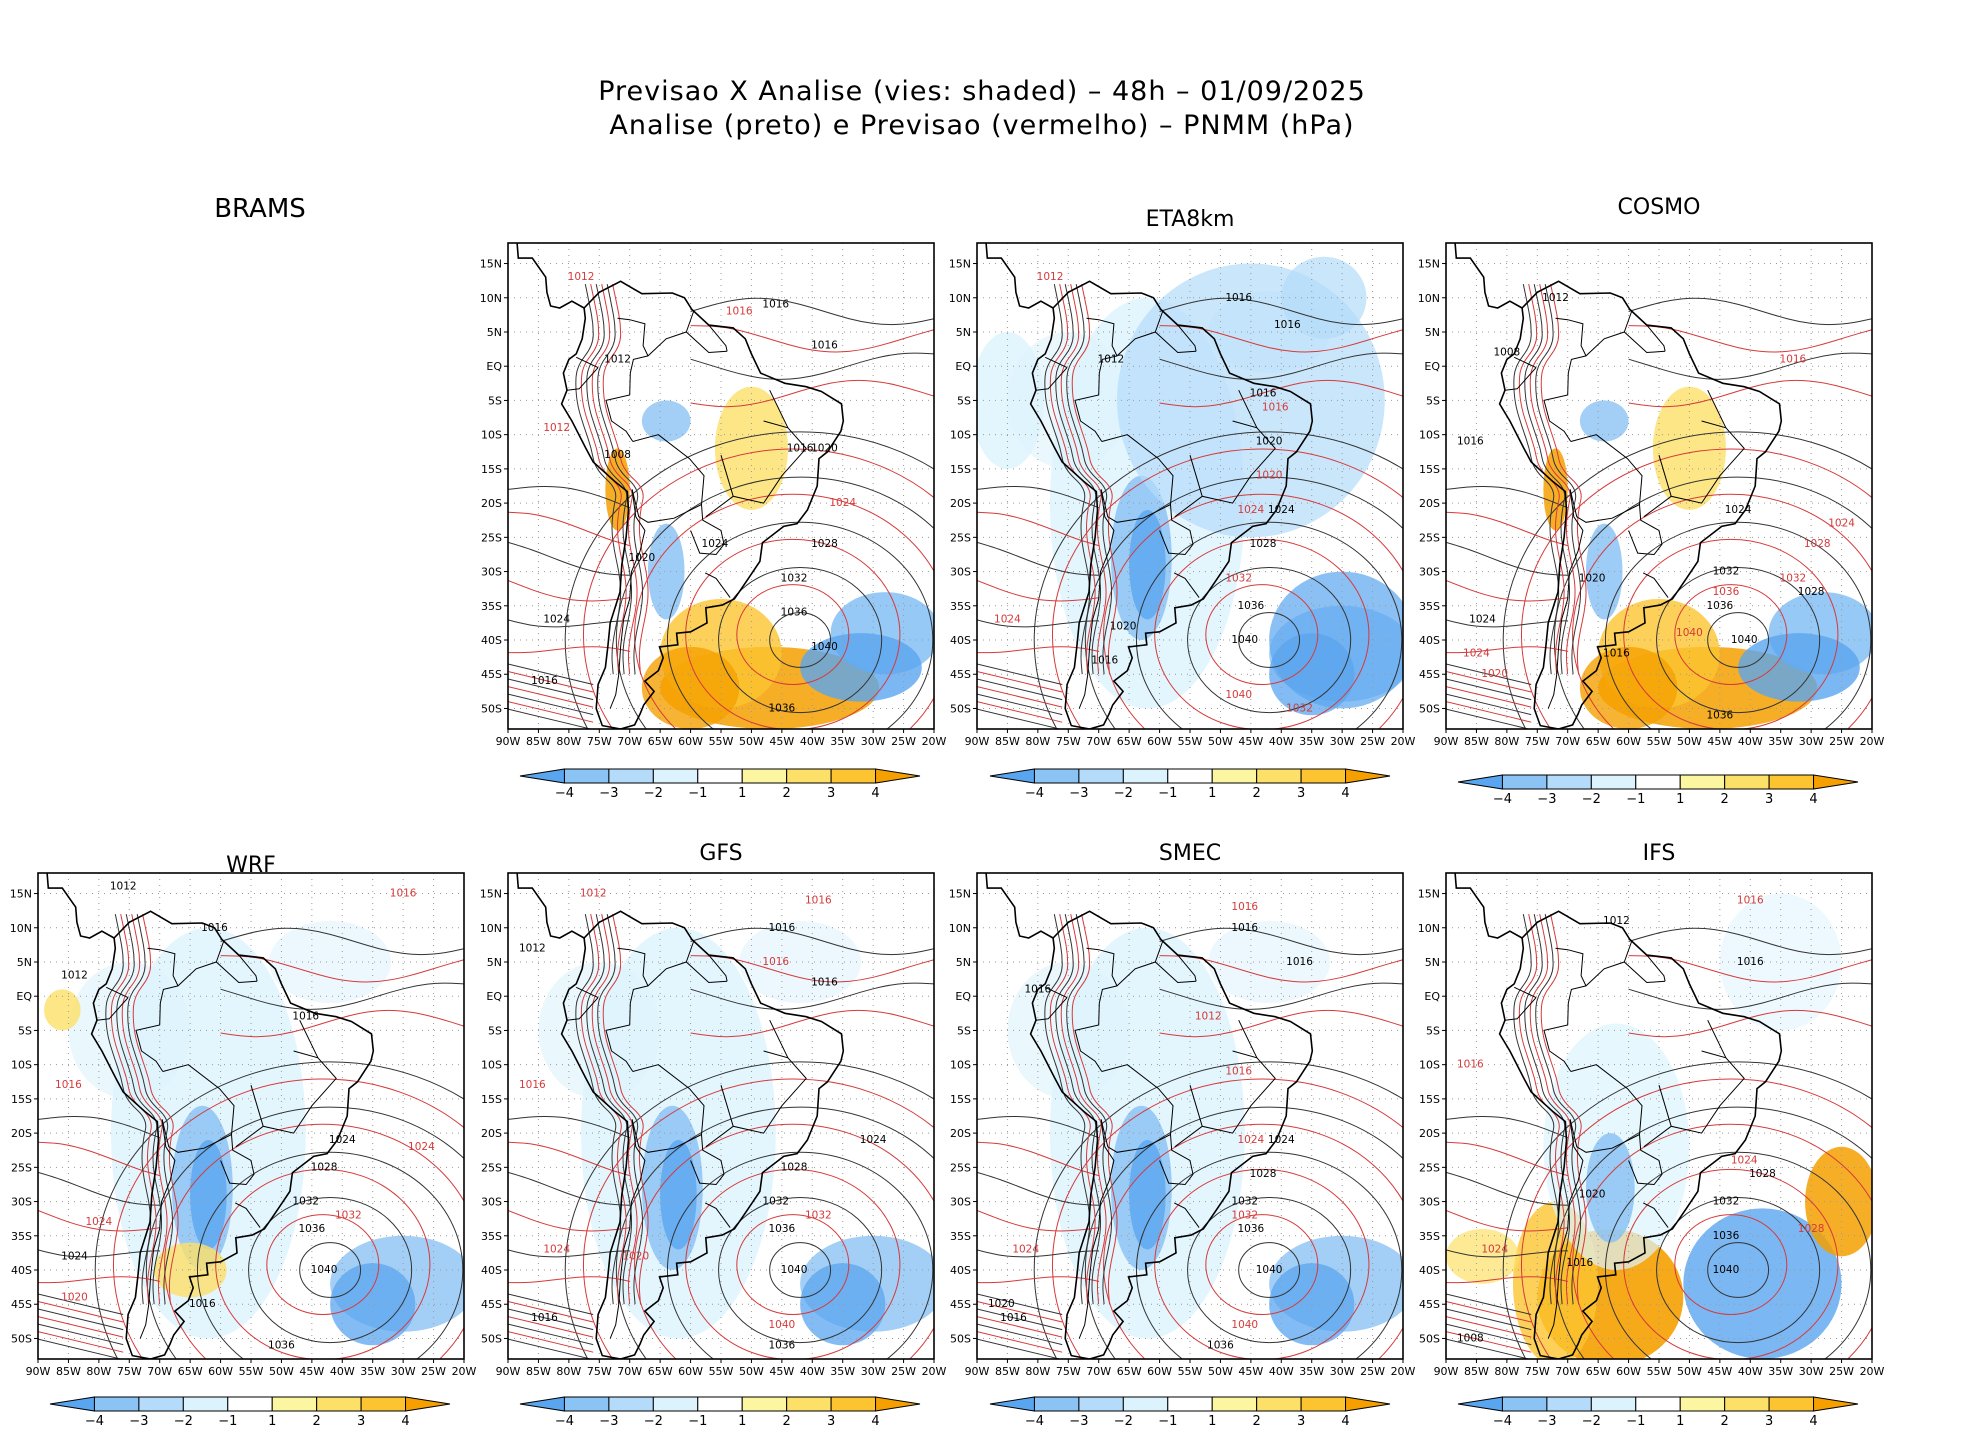  What do you see at coordinates (903, 1371) in the screenshot?
I see `lon-tick-label: 25W` at bounding box center [903, 1371].